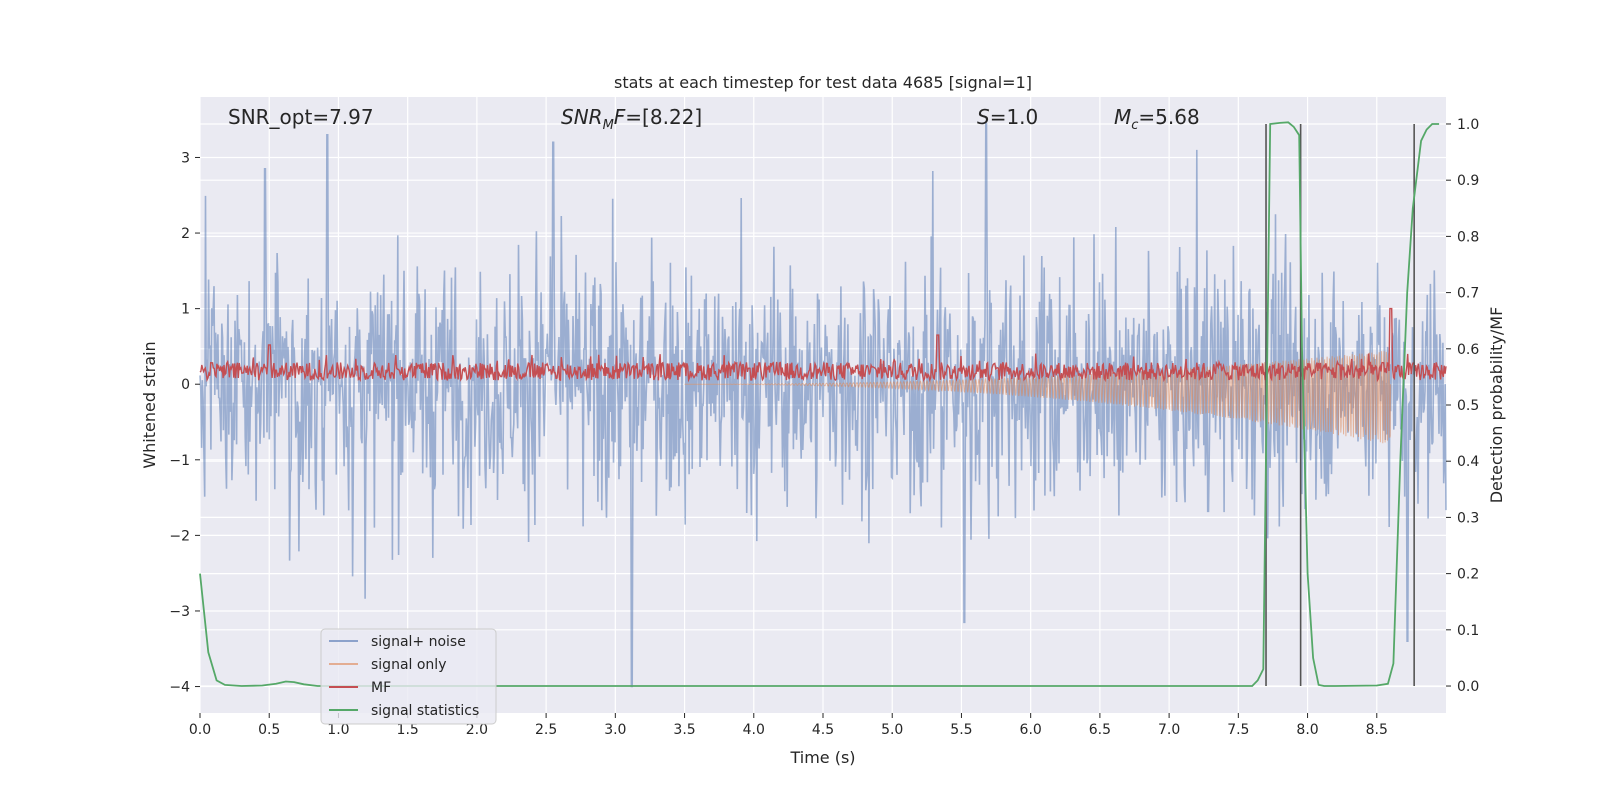 The image size is (1600, 800). Describe the element at coordinates (1007, 117) in the screenshot. I see `annotation-s: S=1.0` at that location.